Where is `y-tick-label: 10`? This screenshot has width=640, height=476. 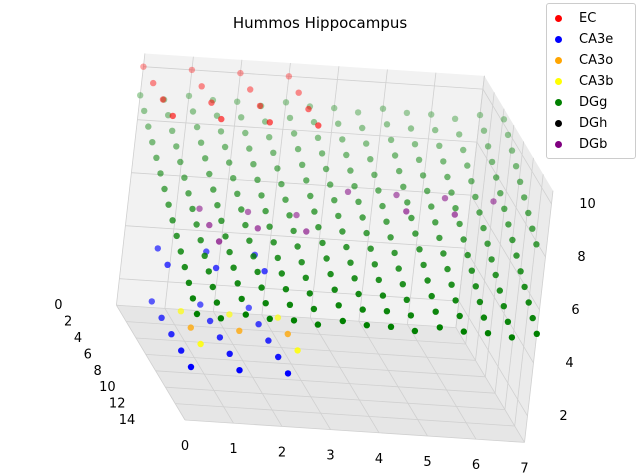
y-tick-label: 10 is located at coordinates (107, 387).